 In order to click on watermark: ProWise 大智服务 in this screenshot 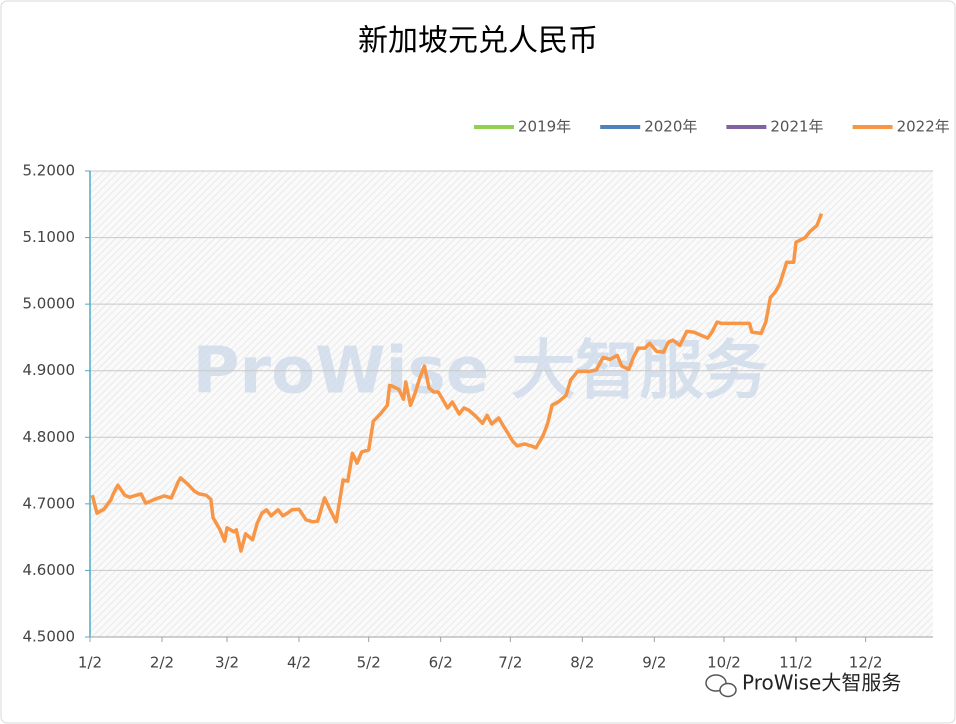, I will do `click(480, 372)`.